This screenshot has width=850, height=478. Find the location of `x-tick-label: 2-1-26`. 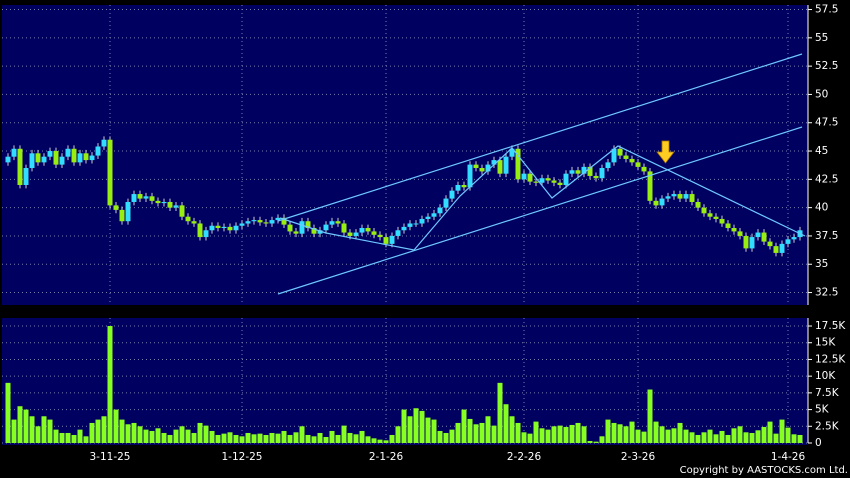

x-tick-label: 2-1-26 is located at coordinates (386, 457).